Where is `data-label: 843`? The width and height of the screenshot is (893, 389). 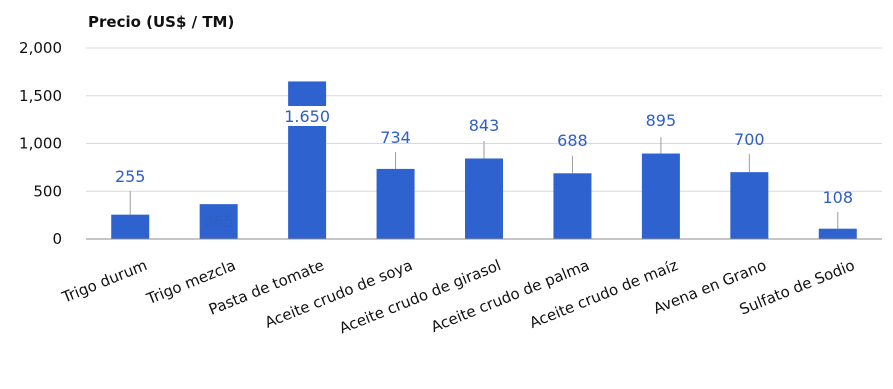
data-label: 843 is located at coordinates (484, 125).